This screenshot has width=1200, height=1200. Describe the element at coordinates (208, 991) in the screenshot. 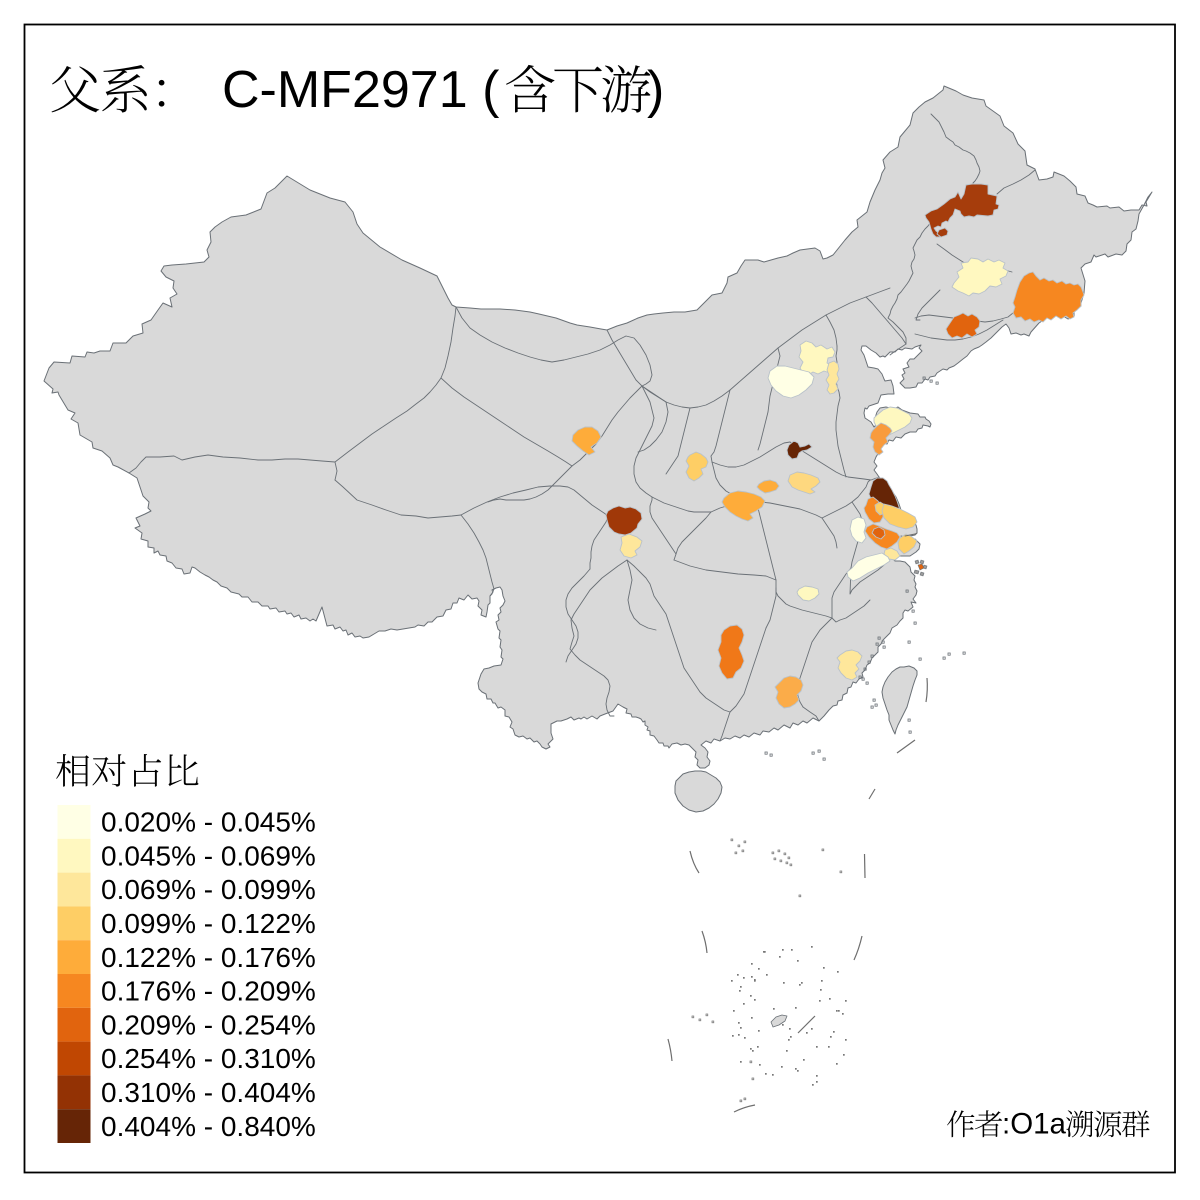

I see `svg-text: 0.176% - 0.209%` at that location.